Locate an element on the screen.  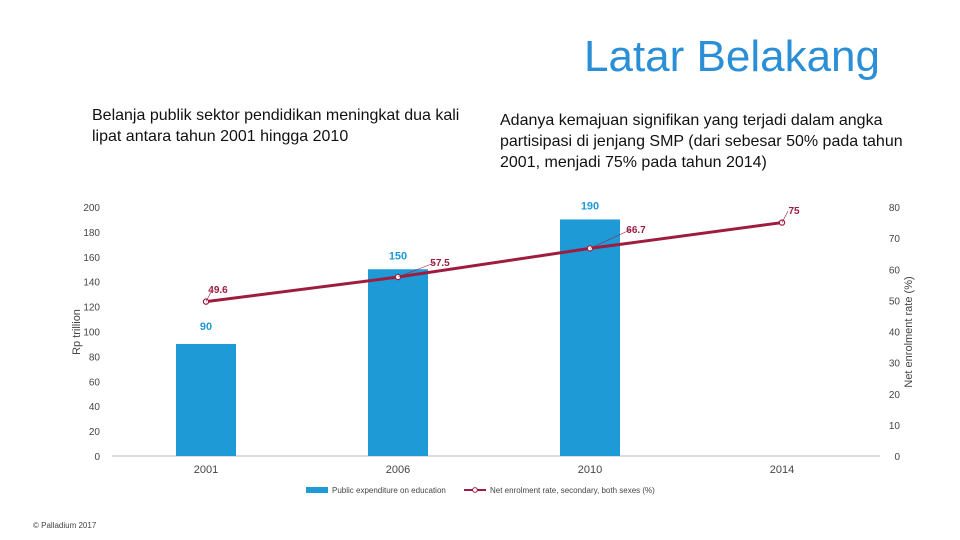
right-axis-tick-label: 50 is located at coordinates (895, 301).